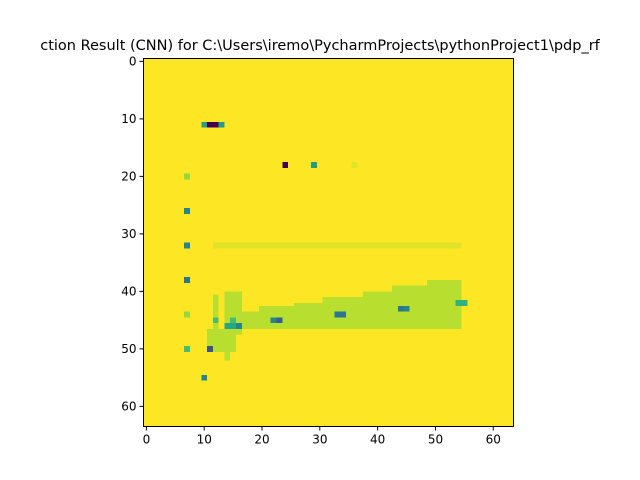 The width and height of the screenshot is (640, 480). Describe the element at coordinates (128, 291) in the screenshot. I see `y-tick-label: 40` at that location.